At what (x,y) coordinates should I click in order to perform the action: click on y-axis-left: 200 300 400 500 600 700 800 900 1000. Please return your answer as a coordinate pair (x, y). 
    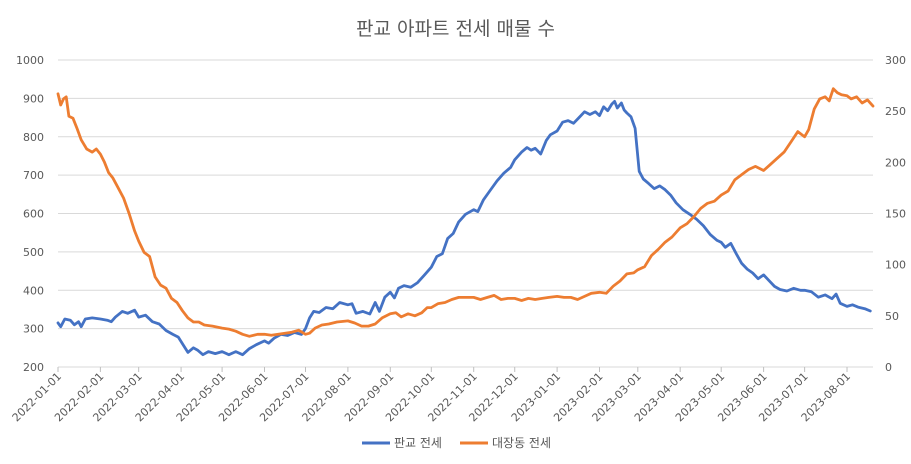
    Looking at the image, I should click on (30, 214).